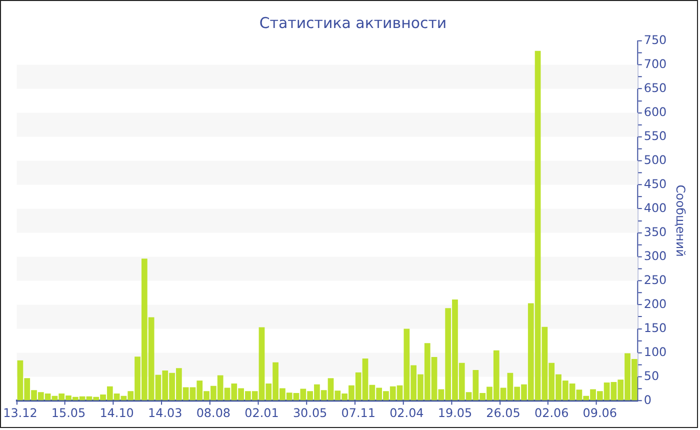 The height and width of the screenshot is (430, 700). What do you see at coordinates (655, 135) in the screenshot?
I see `y-tick-label: 550` at bounding box center [655, 135].